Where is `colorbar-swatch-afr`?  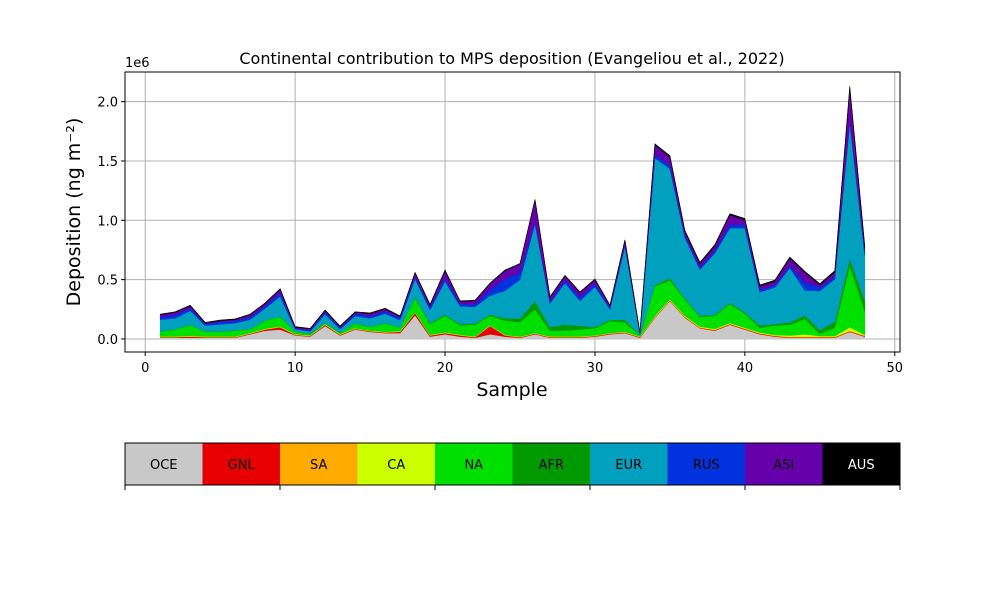 colorbar-swatch-afr is located at coordinates (551, 464).